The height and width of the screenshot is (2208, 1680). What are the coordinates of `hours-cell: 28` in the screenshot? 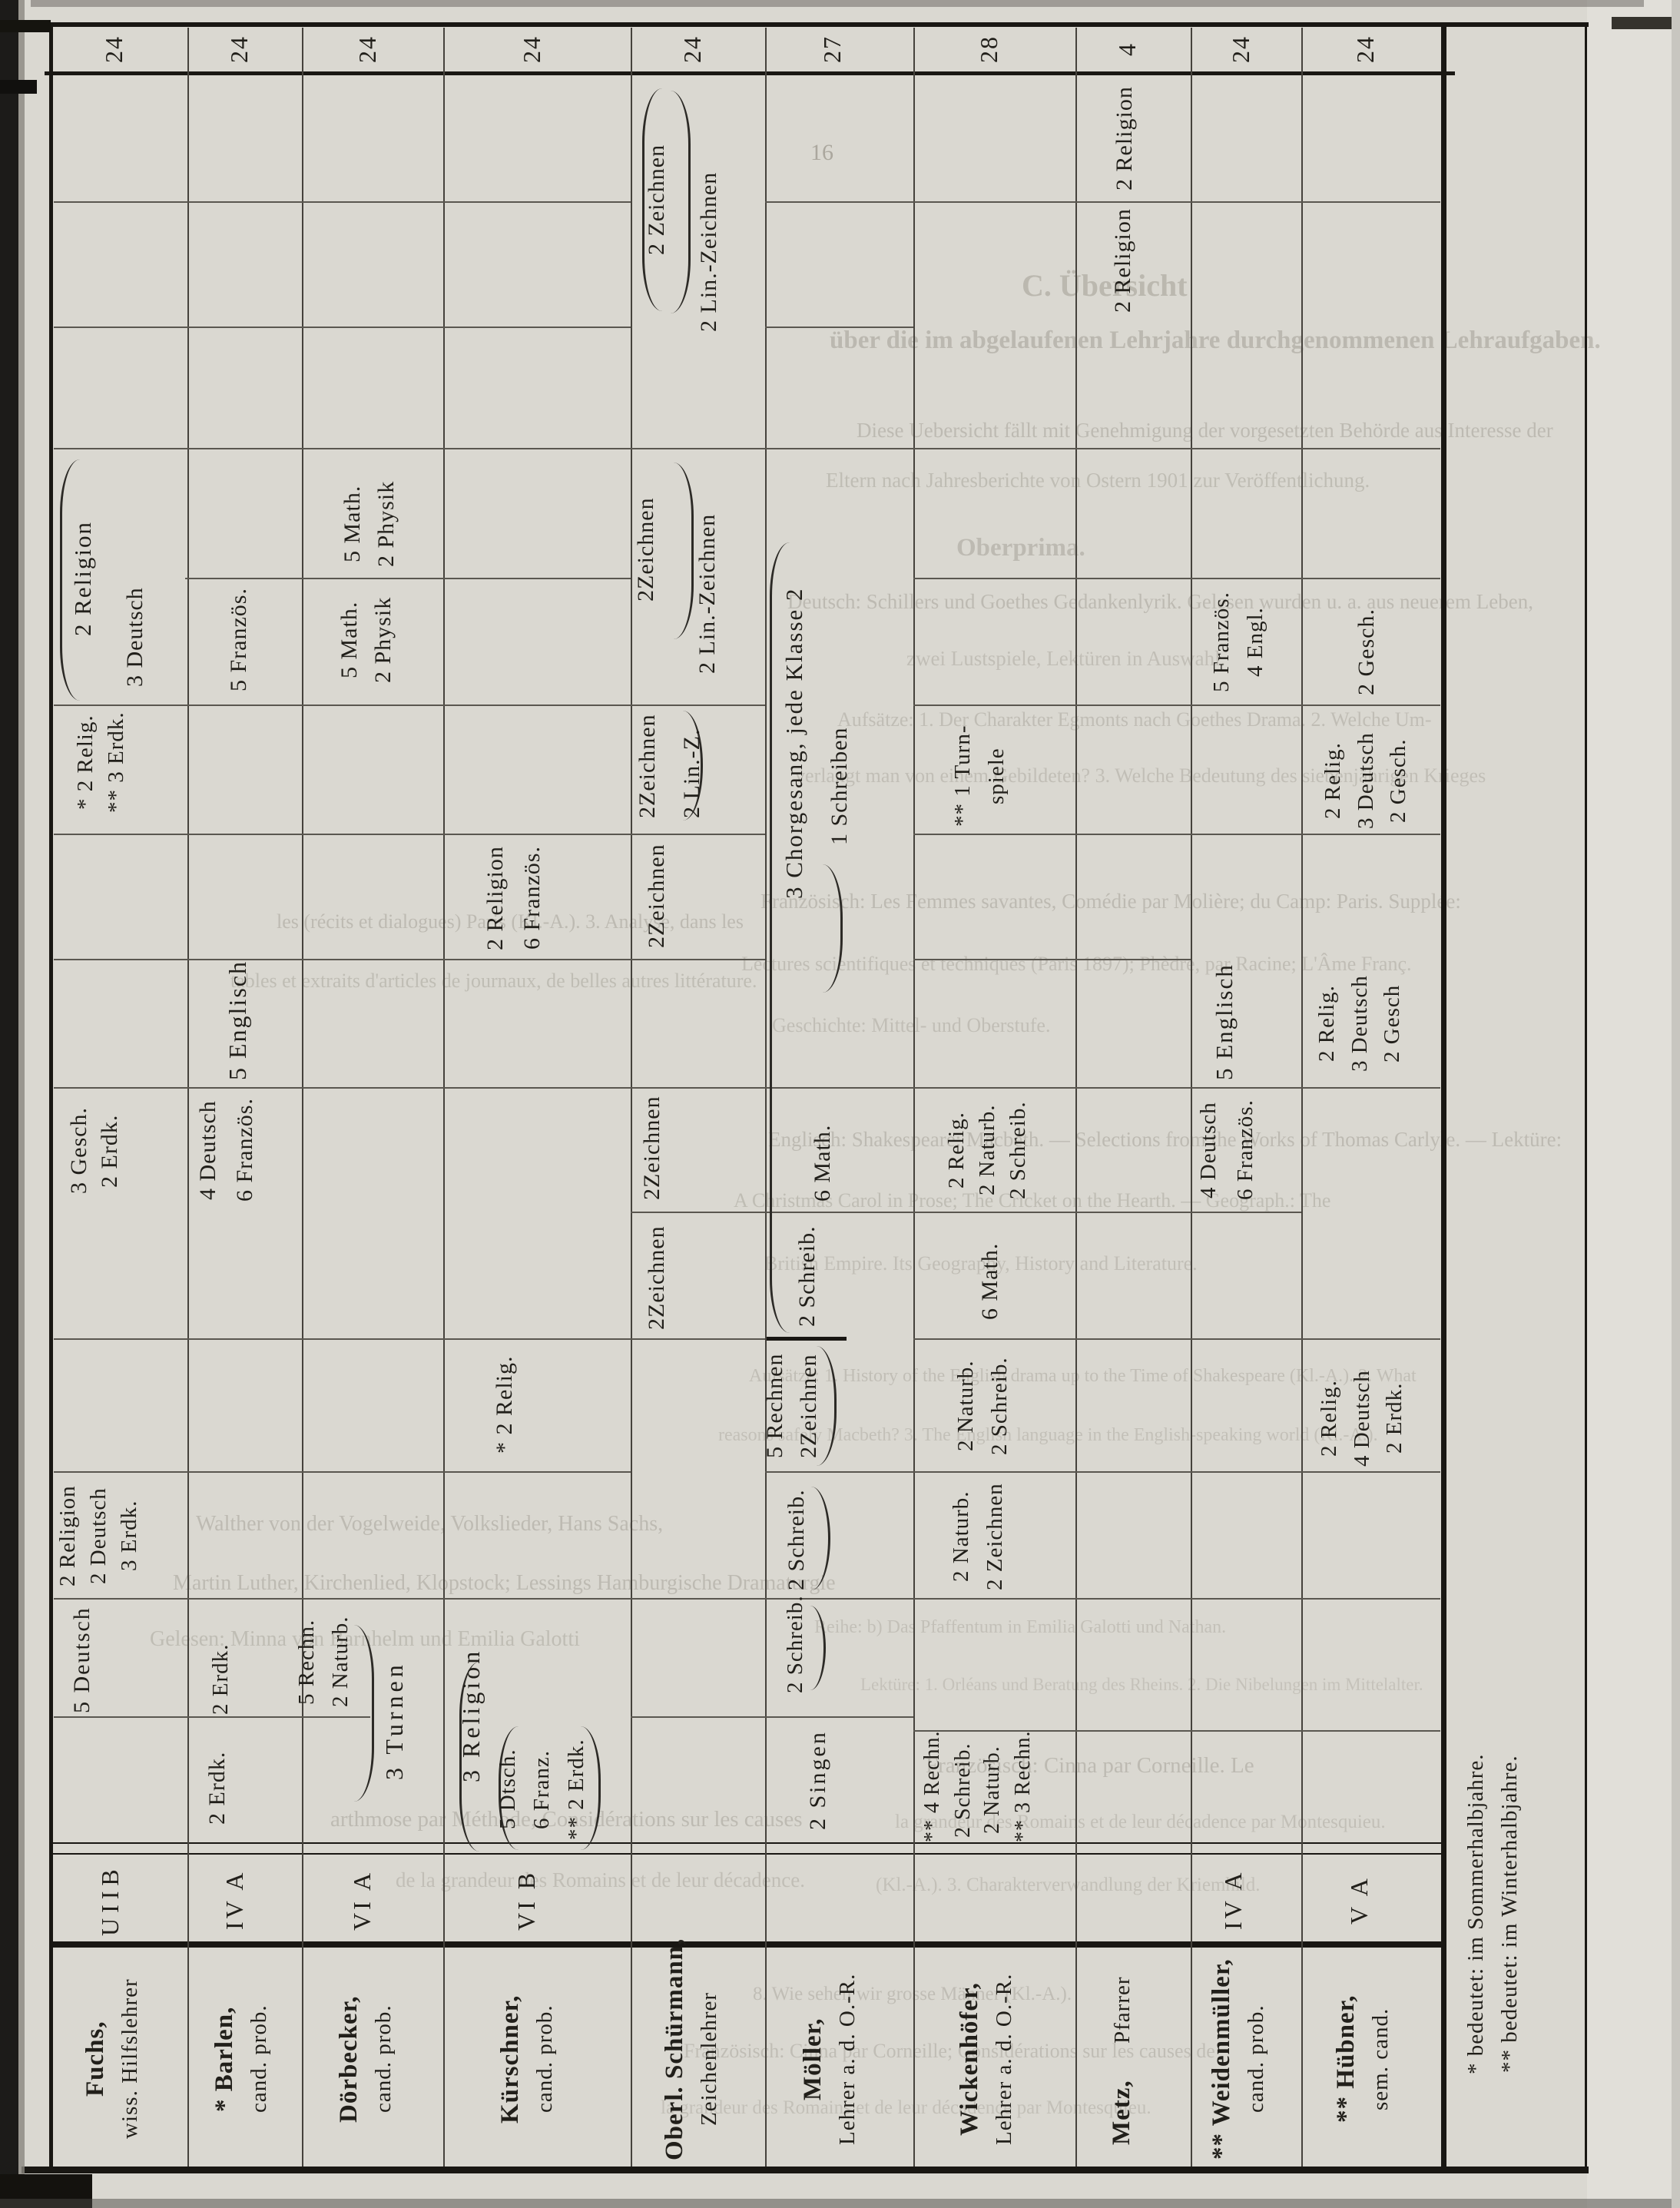 It's located at (988, 49).